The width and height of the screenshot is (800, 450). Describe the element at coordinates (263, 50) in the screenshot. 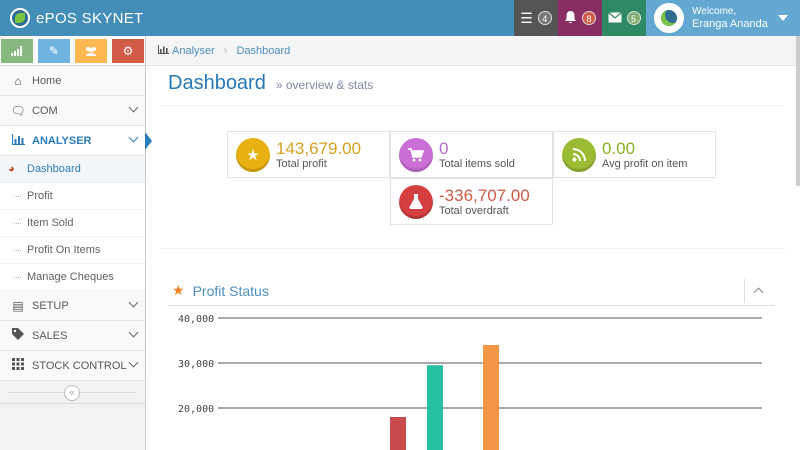

I see `breadcrumb-current: Dashboard` at that location.